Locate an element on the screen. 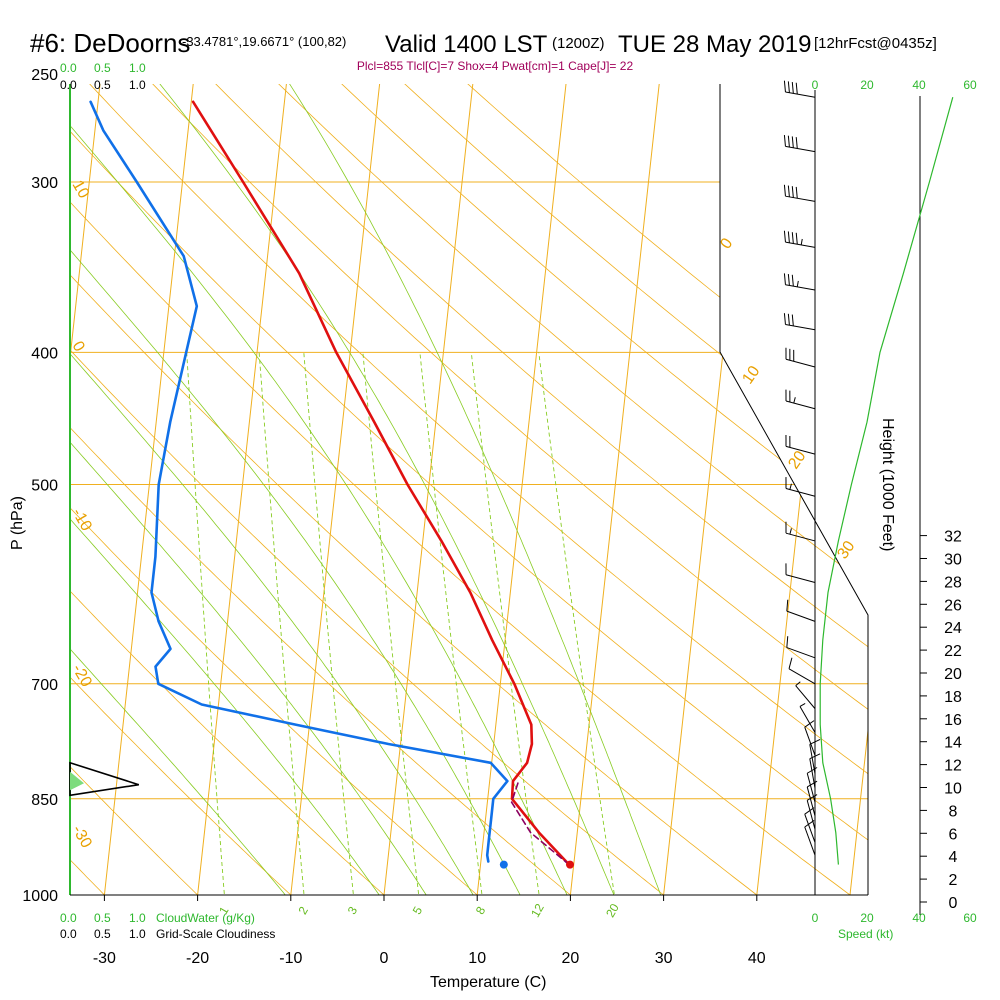 This screenshot has height=1000, width=1000. height-label-12: 12 is located at coordinates (953, 766).